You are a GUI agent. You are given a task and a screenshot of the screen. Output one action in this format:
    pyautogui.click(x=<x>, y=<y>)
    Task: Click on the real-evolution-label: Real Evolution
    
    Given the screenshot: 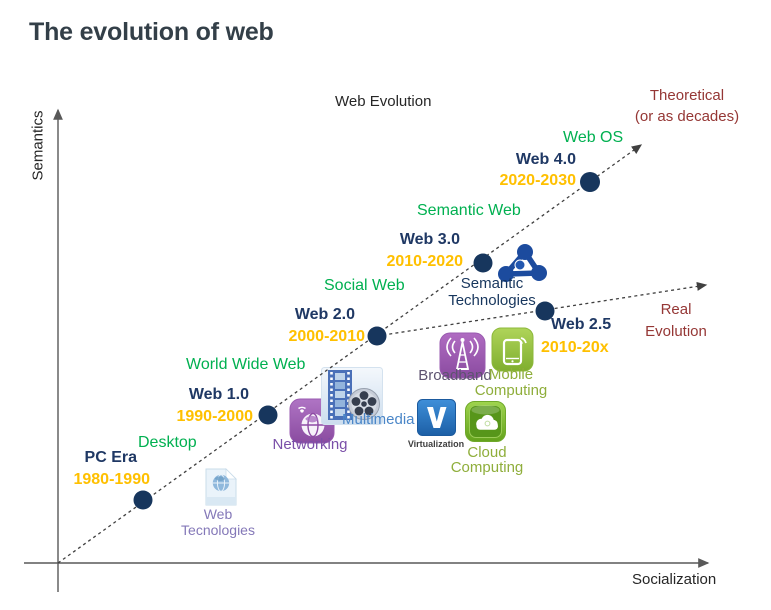 What is the action you would take?
    pyautogui.click(x=676, y=320)
    